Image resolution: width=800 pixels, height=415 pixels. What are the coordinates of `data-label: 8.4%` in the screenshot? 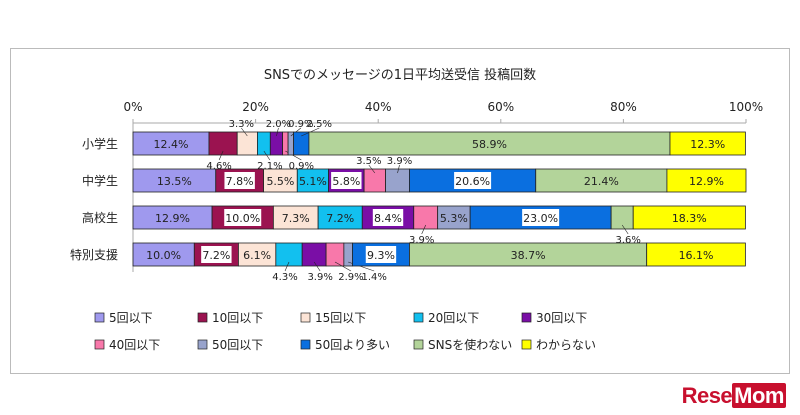 It's located at (388, 218).